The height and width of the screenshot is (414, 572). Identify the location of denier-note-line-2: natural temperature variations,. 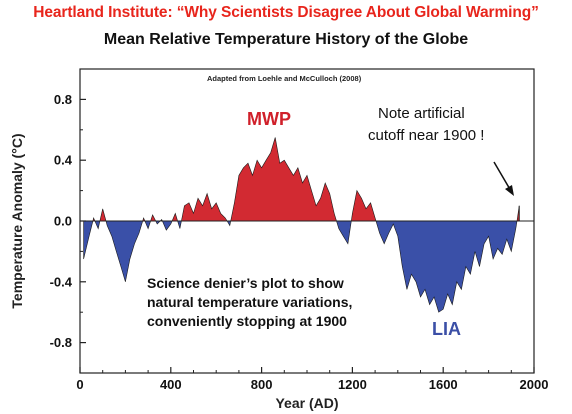
(249, 302).